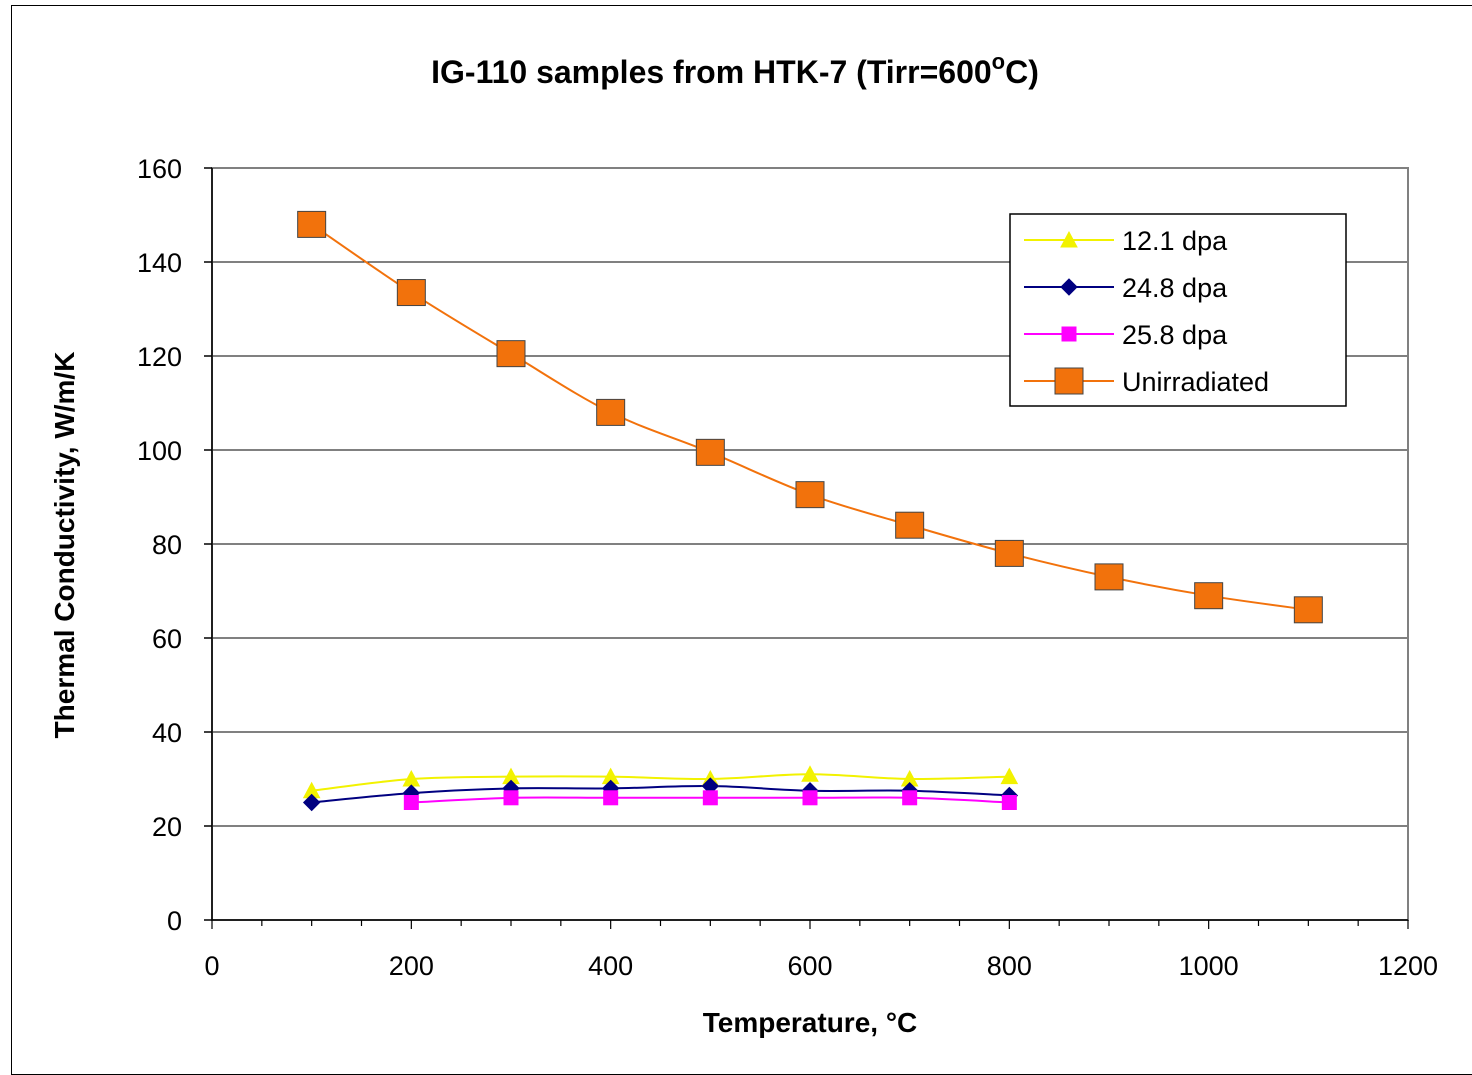 This screenshot has height=1075, width=1472. I want to click on x-axis-title: Temperature, °C, so click(810, 1022).